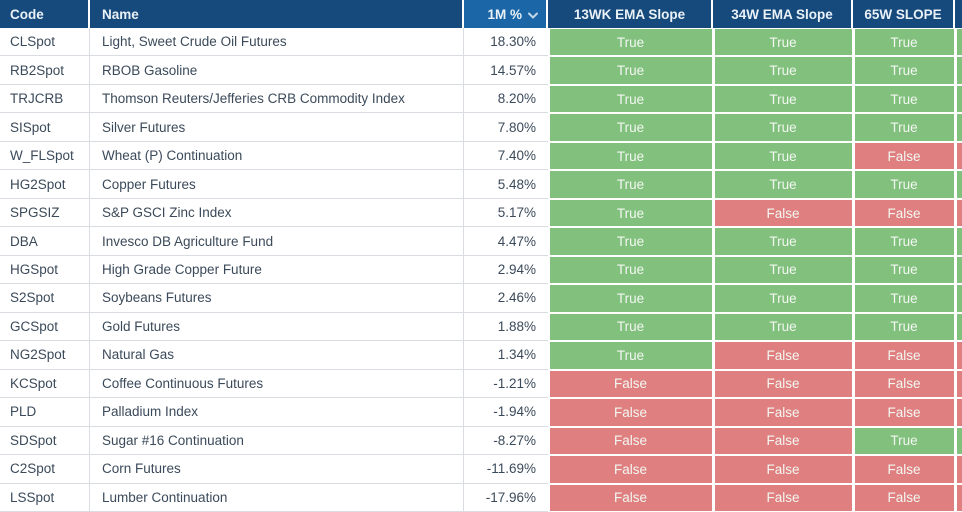  Describe the element at coordinates (506, 270) in the screenshot. I see `pct-cell: 2.94%` at that location.